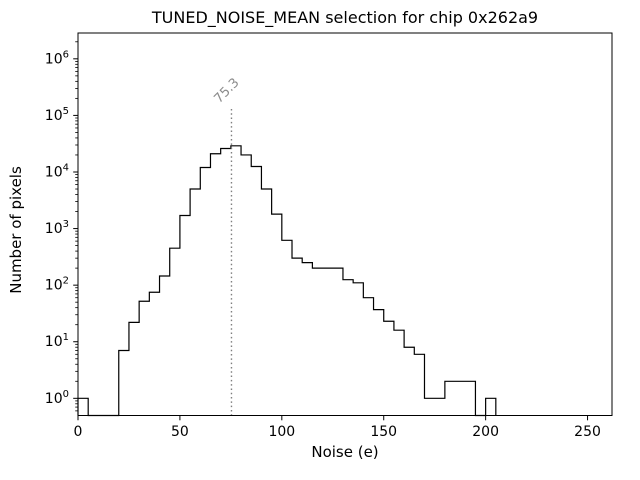 The height and width of the screenshot is (480, 640). Describe the element at coordinates (57, 58) in the screenshot. I see `y-tick-label: 10⁶` at that location.